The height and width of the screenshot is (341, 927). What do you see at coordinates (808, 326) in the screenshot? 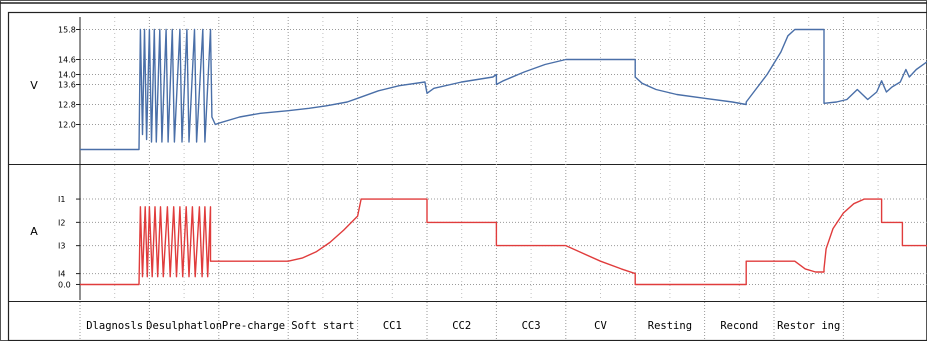
I see `stage-label-10: Restor ing` at bounding box center [808, 326].